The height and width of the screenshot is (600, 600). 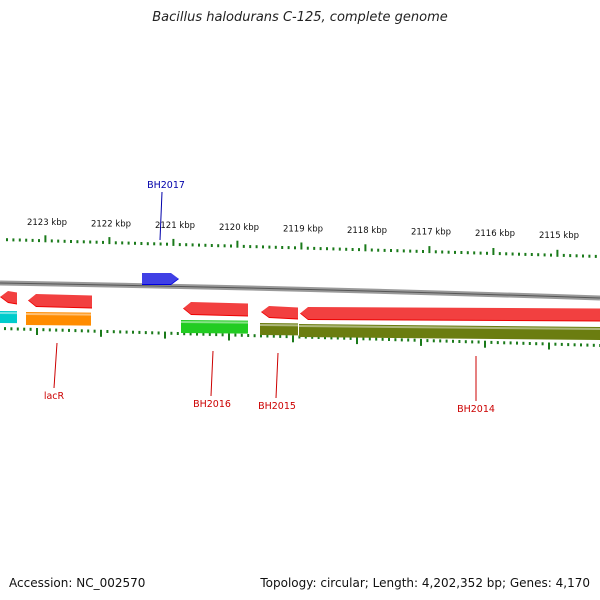 What do you see at coordinates (367, 231) in the screenshot?
I see `ruler-label: 2118 kbp` at bounding box center [367, 231].